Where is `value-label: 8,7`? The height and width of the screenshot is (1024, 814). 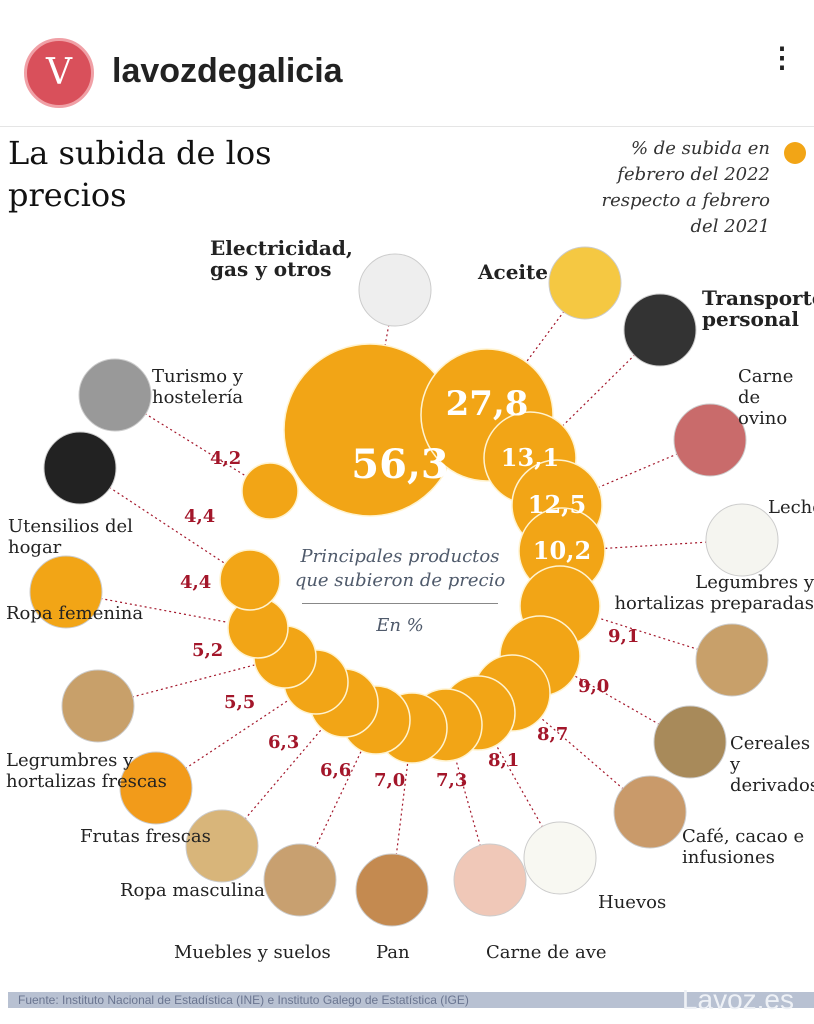 value-label: 8,7 is located at coordinates (553, 734).